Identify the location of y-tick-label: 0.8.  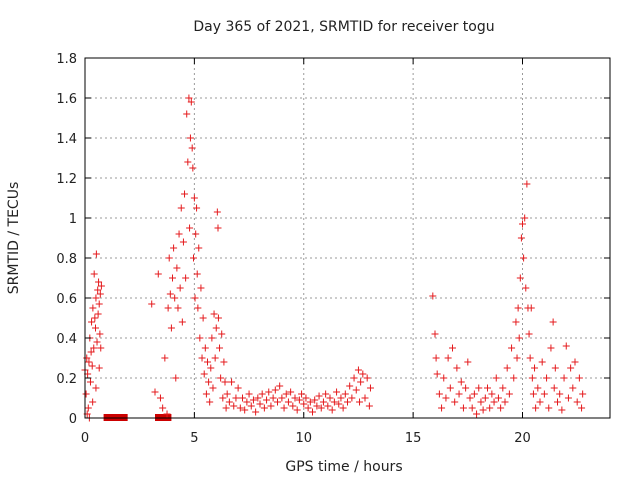
(66, 259).